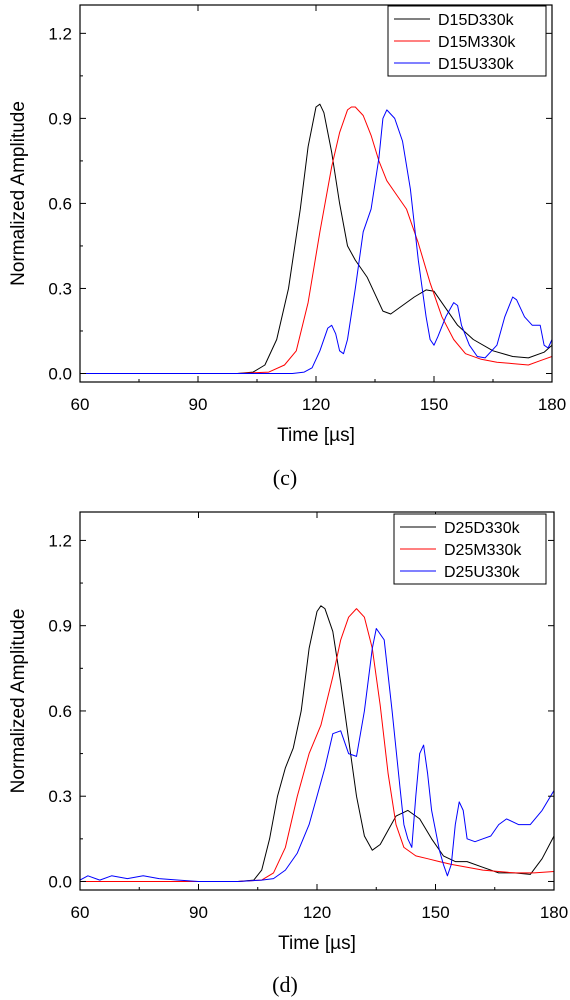 Image resolution: width=570 pixels, height=1000 pixels. What do you see at coordinates (285, 984) in the screenshot?
I see `panel-label: (d)` at bounding box center [285, 984].